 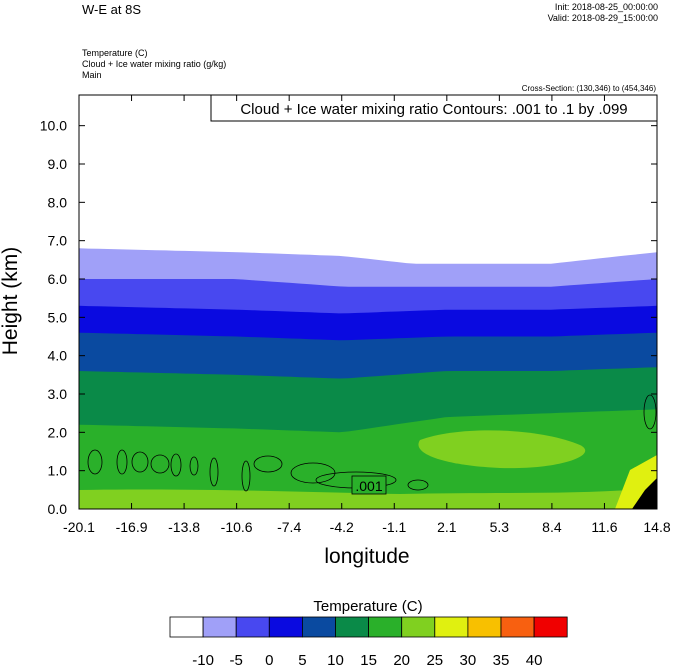 What do you see at coordinates (58, 202) in the screenshot?
I see `y-tick-label: 8.0` at bounding box center [58, 202].